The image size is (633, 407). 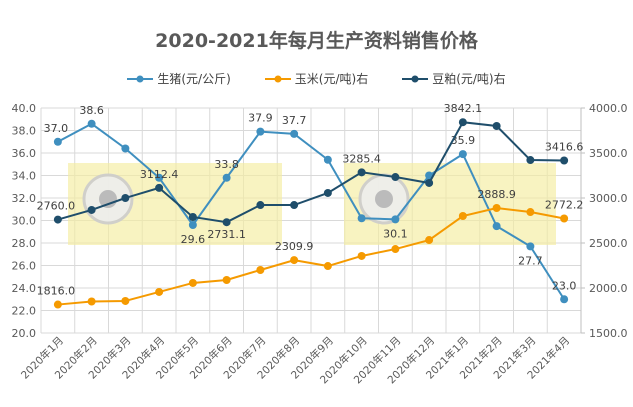 What do you see at coordinates (331, 79) in the screenshot?
I see `legend-label: 玉米(元/吨)右` at bounding box center [331, 79].